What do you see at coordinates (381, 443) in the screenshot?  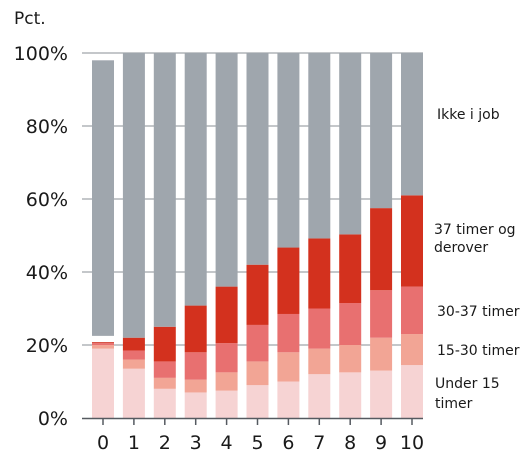 I see `x-tick-label: 9` at bounding box center [381, 443].